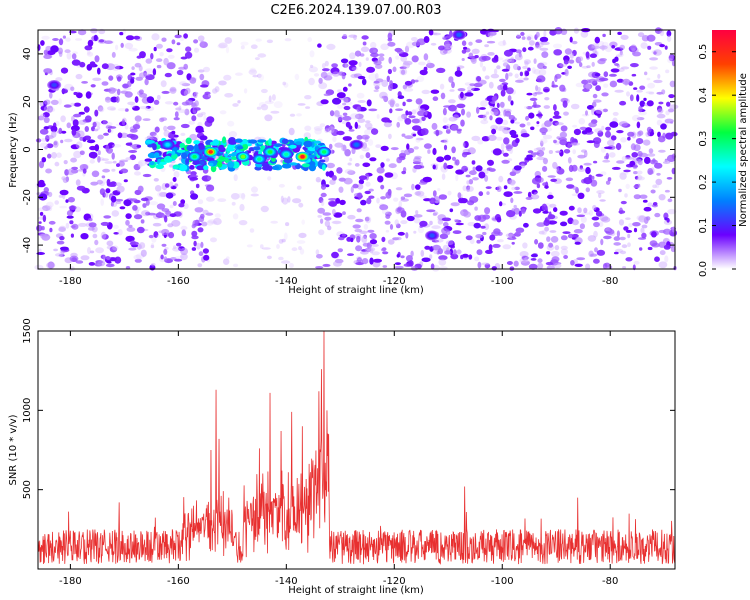  Describe the element at coordinates (210, 152) in the screenshot. I see `heatmap-hotspot` at that location.